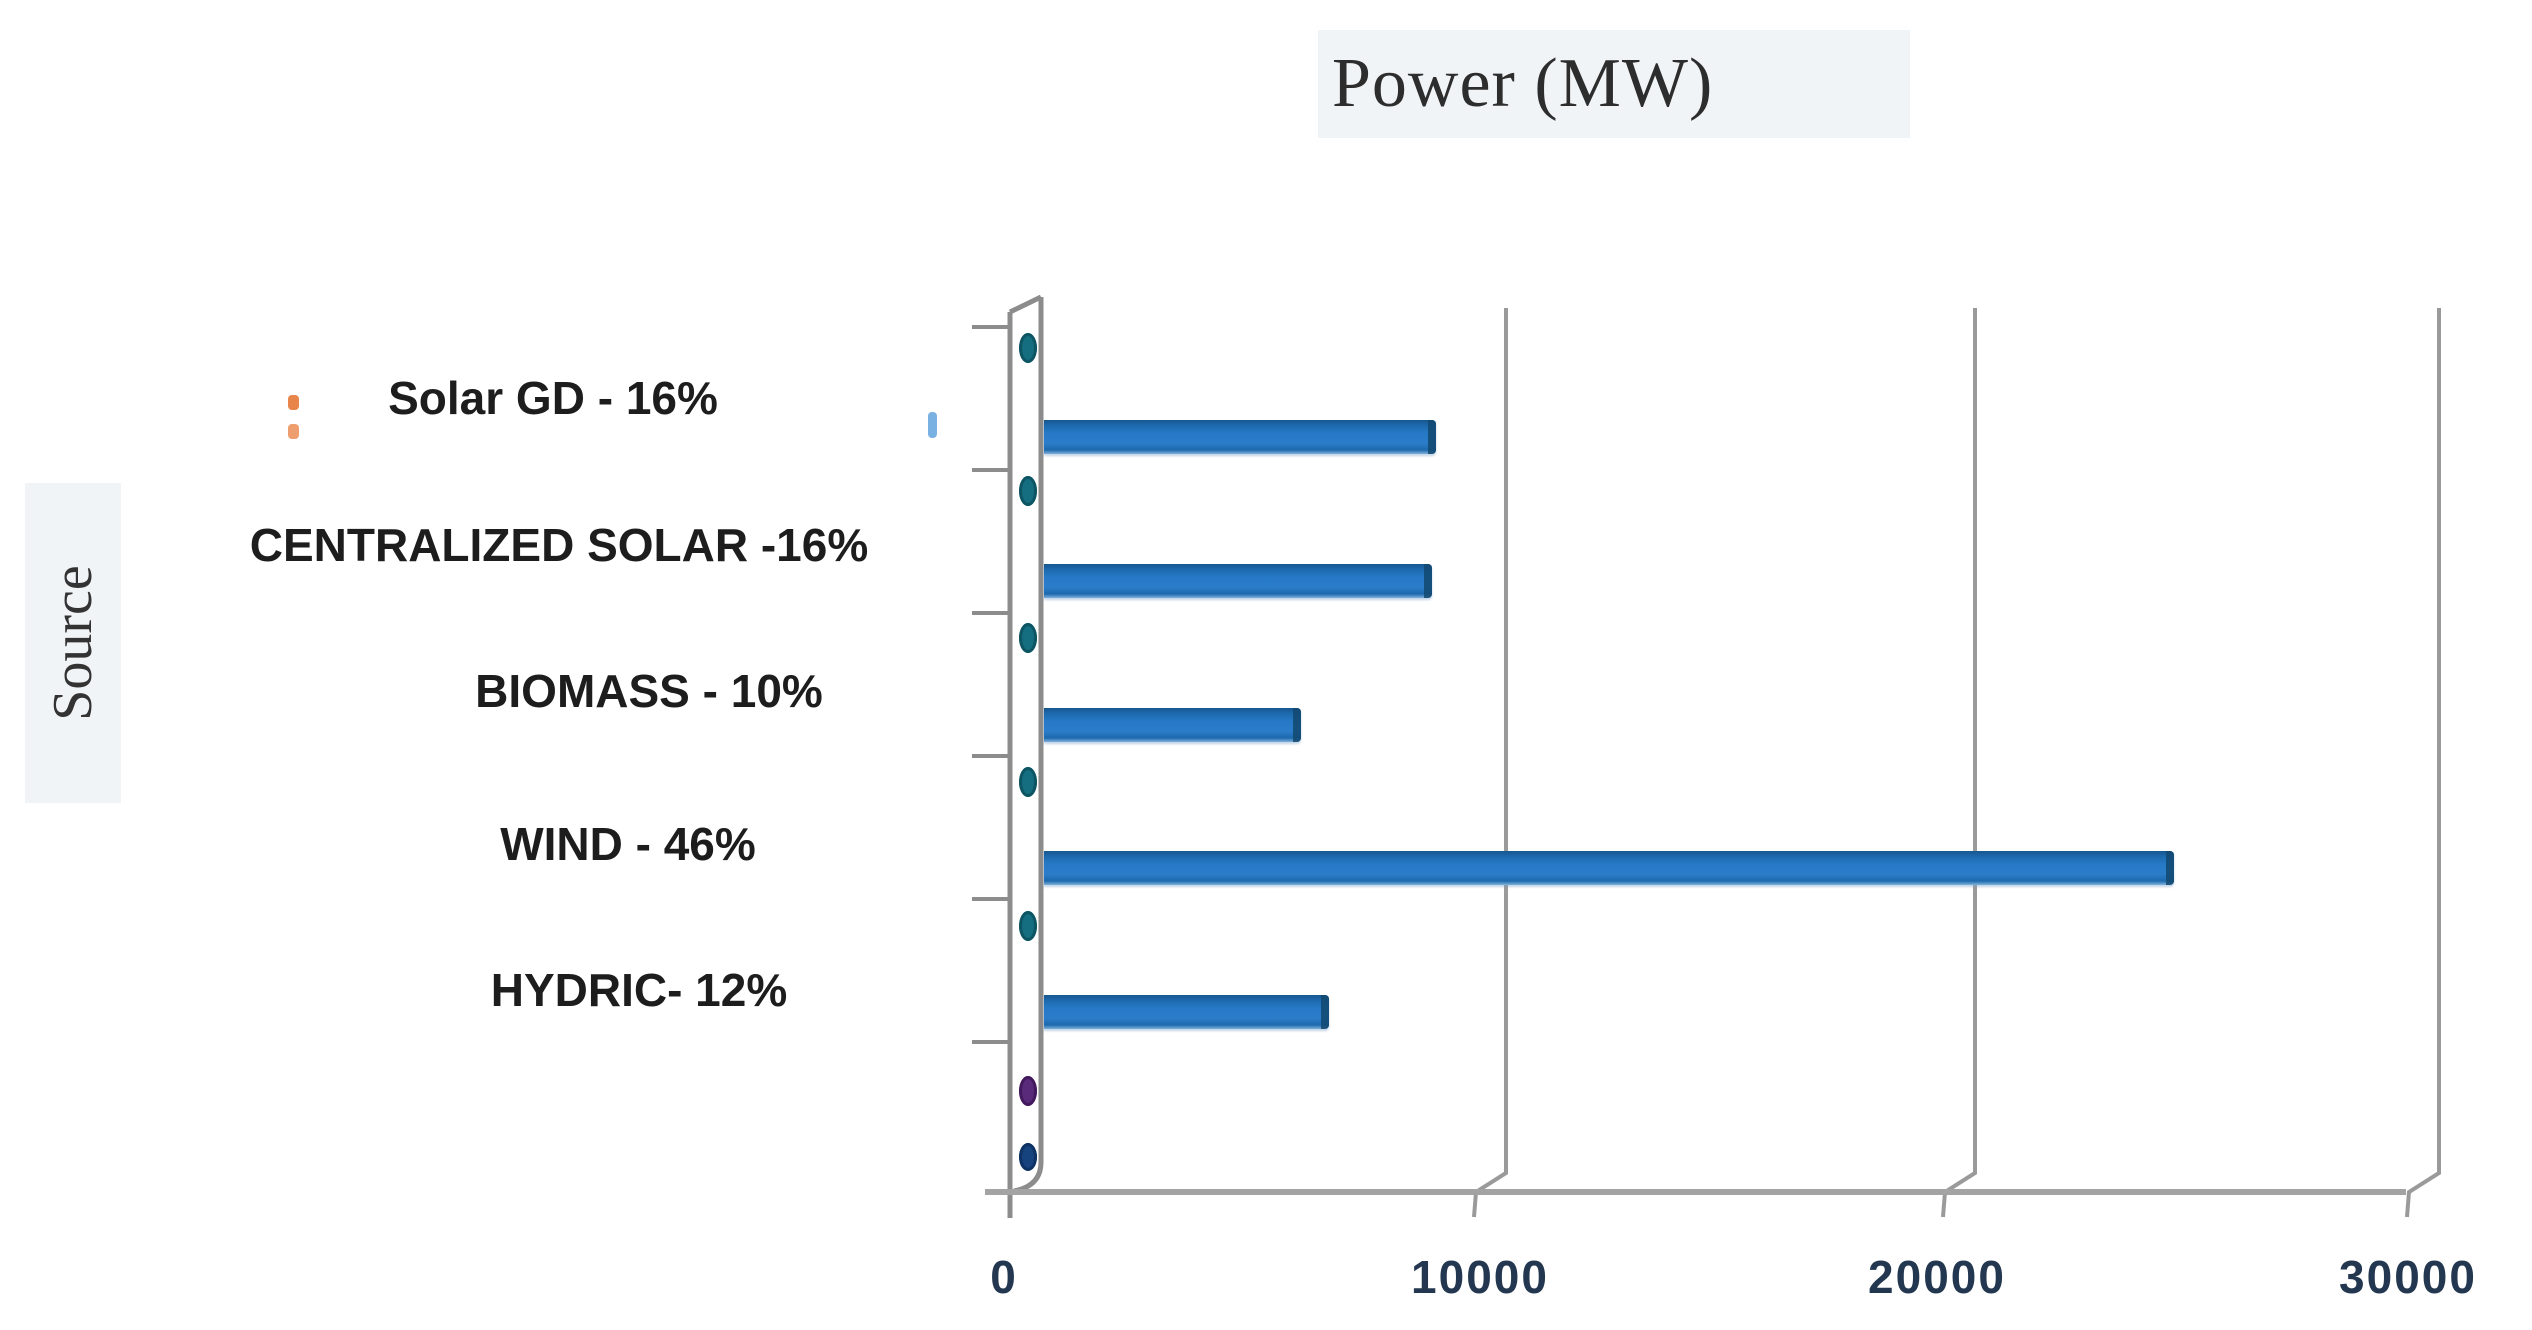 Image resolution: width=2532 pixels, height=1330 pixels. What do you see at coordinates (1523, 83) in the screenshot?
I see `chart-title: Power (MW)` at bounding box center [1523, 83].